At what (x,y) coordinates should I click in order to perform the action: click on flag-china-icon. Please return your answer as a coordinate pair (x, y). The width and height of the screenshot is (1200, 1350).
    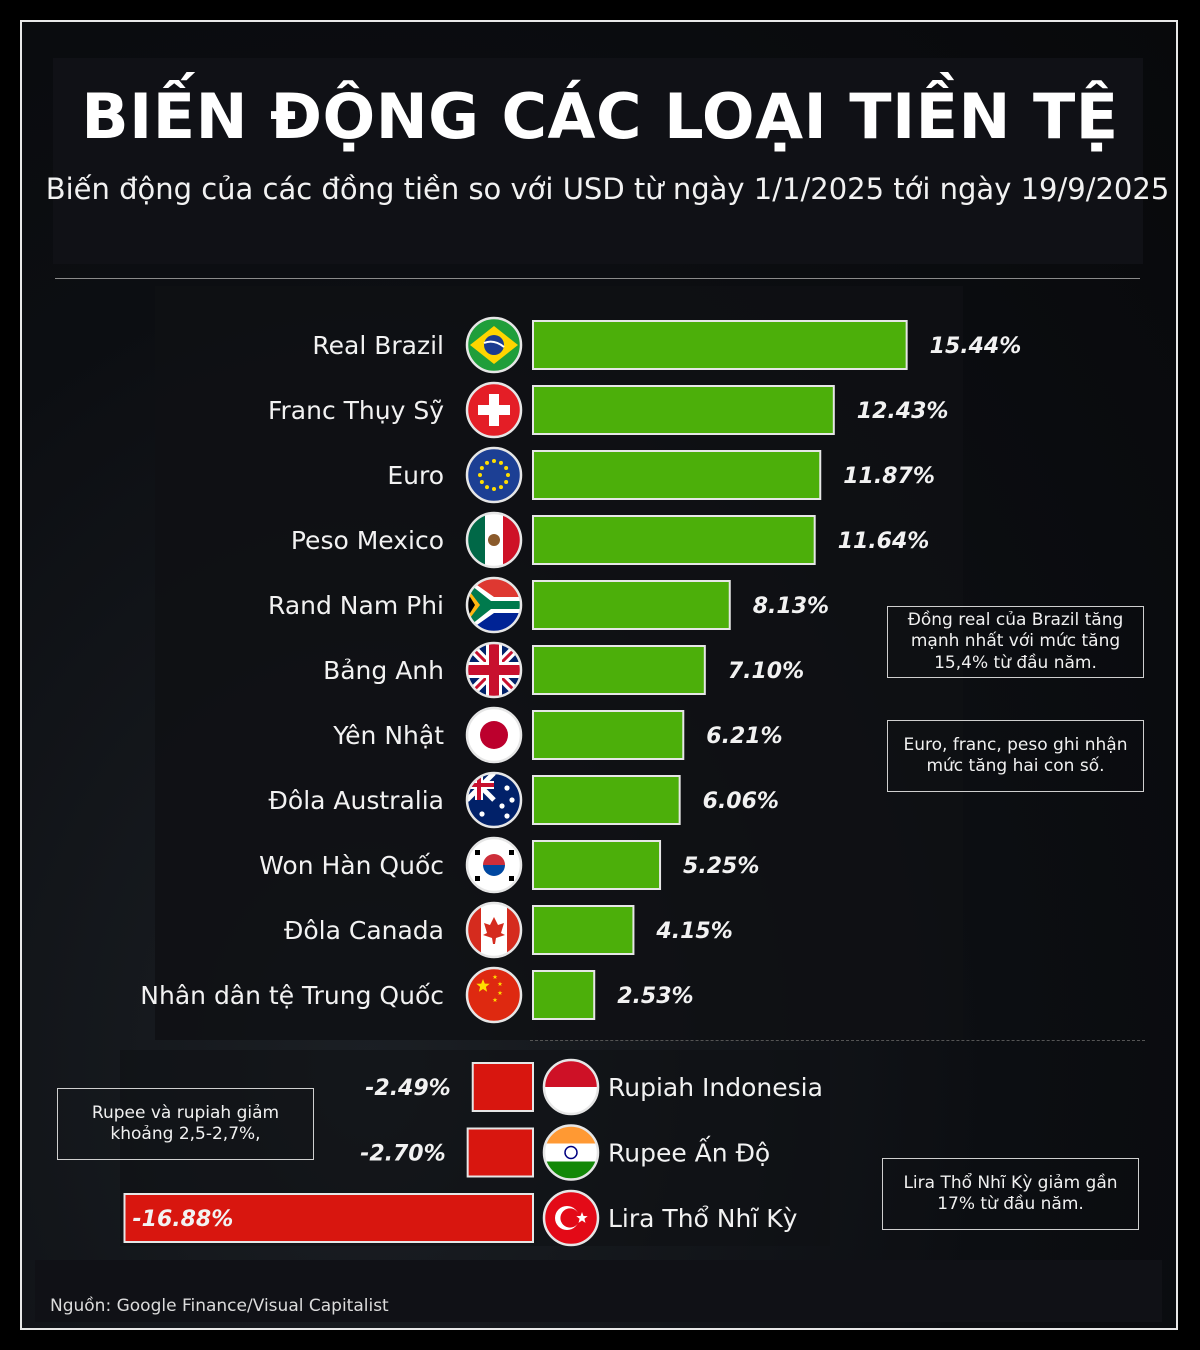
    Looking at the image, I should click on (494, 995).